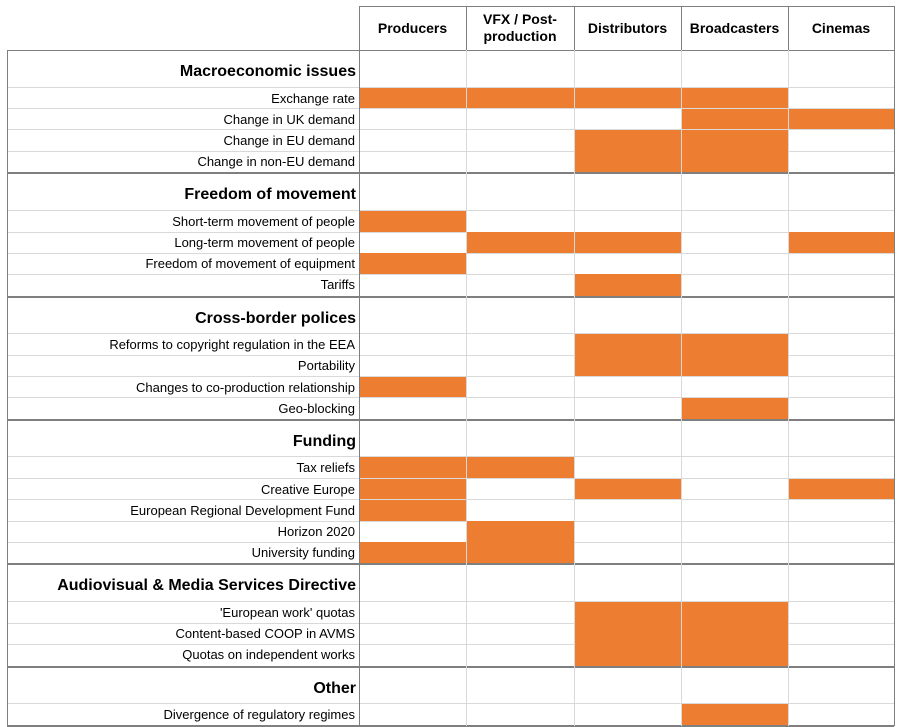  I want to click on row-label: Portability, so click(326, 366).